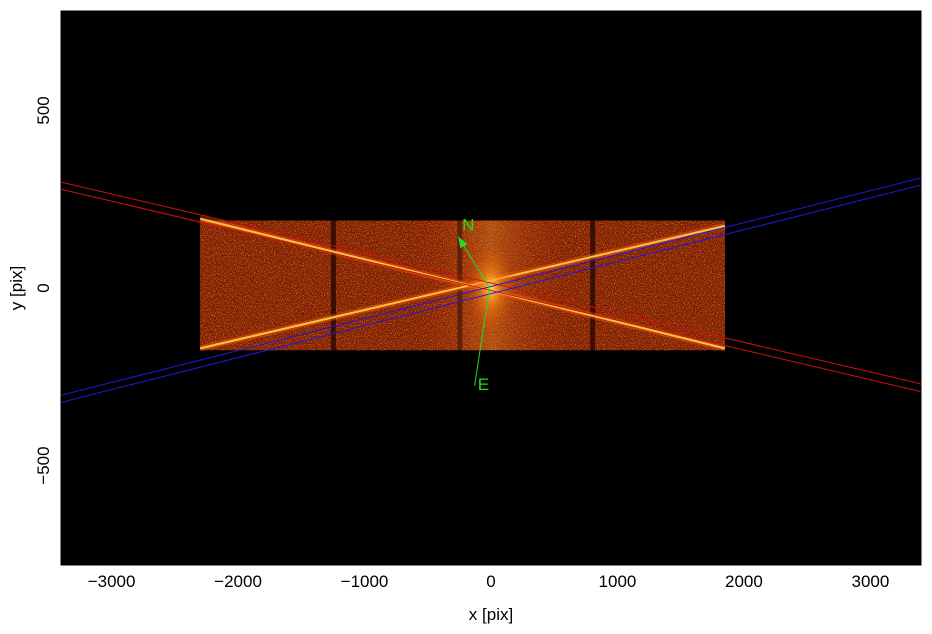 This screenshot has width=932, height=634. I want to click on x-tick-label: 1000, so click(618, 581).